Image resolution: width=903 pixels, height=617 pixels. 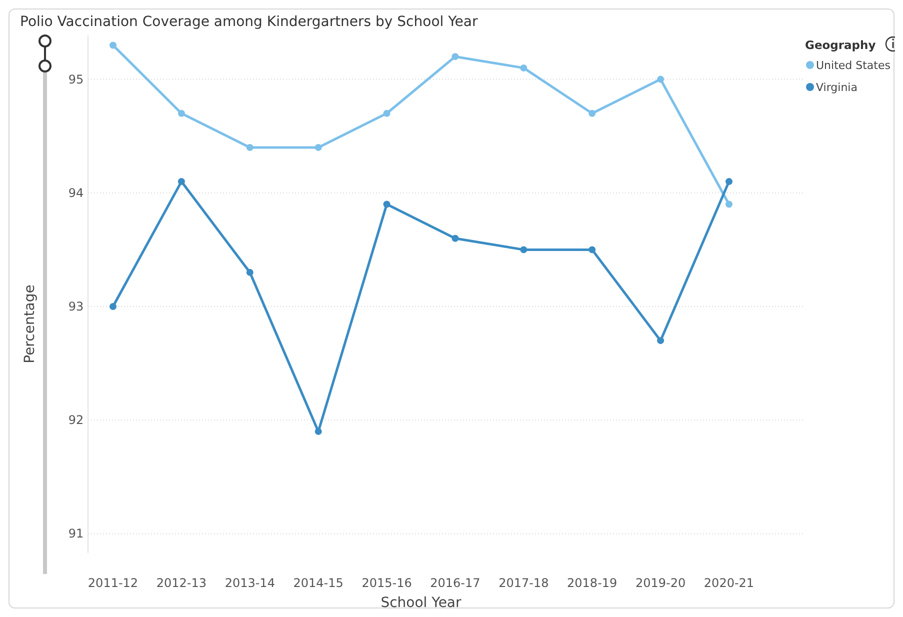 What do you see at coordinates (592, 583) in the screenshot?
I see `x-tick-label: 2018-19` at bounding box center [592, 583].